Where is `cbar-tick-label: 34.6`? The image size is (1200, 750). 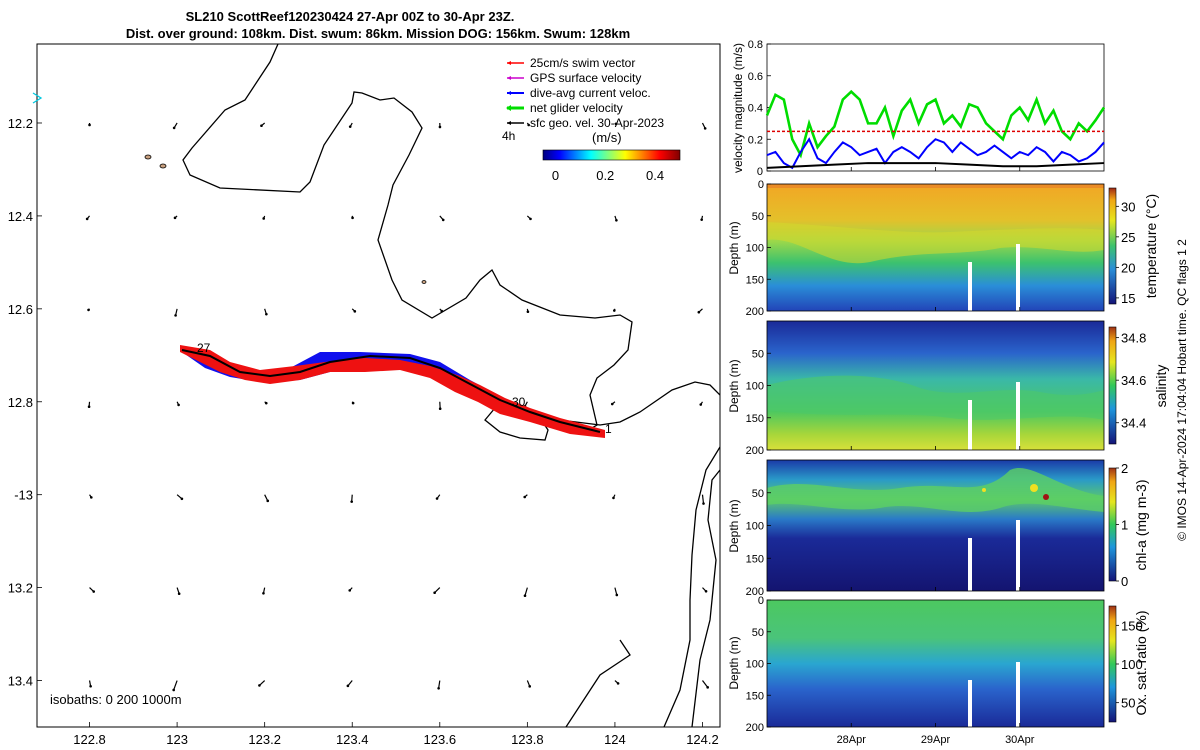 cbar-tick-label: 34.6 is located at coordinates (1133, 380).